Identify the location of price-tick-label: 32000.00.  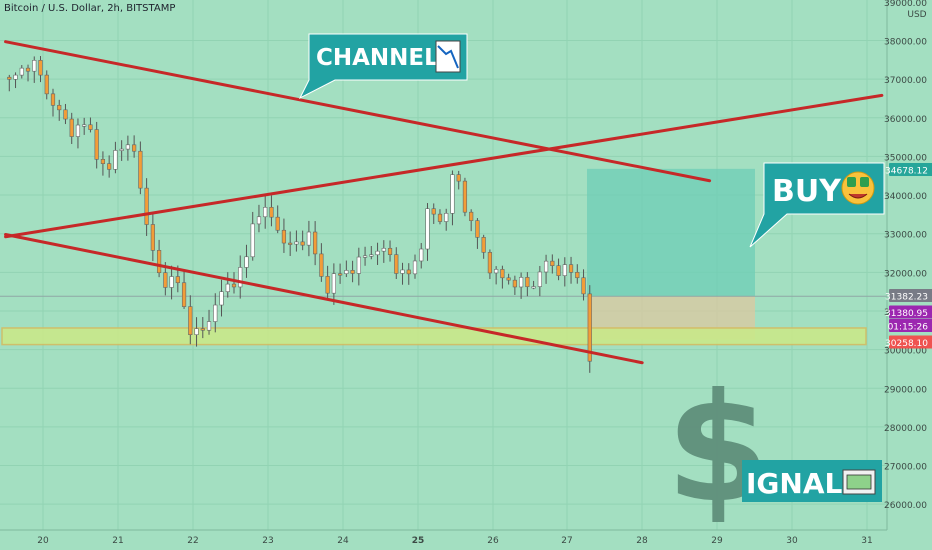
(905, 274).